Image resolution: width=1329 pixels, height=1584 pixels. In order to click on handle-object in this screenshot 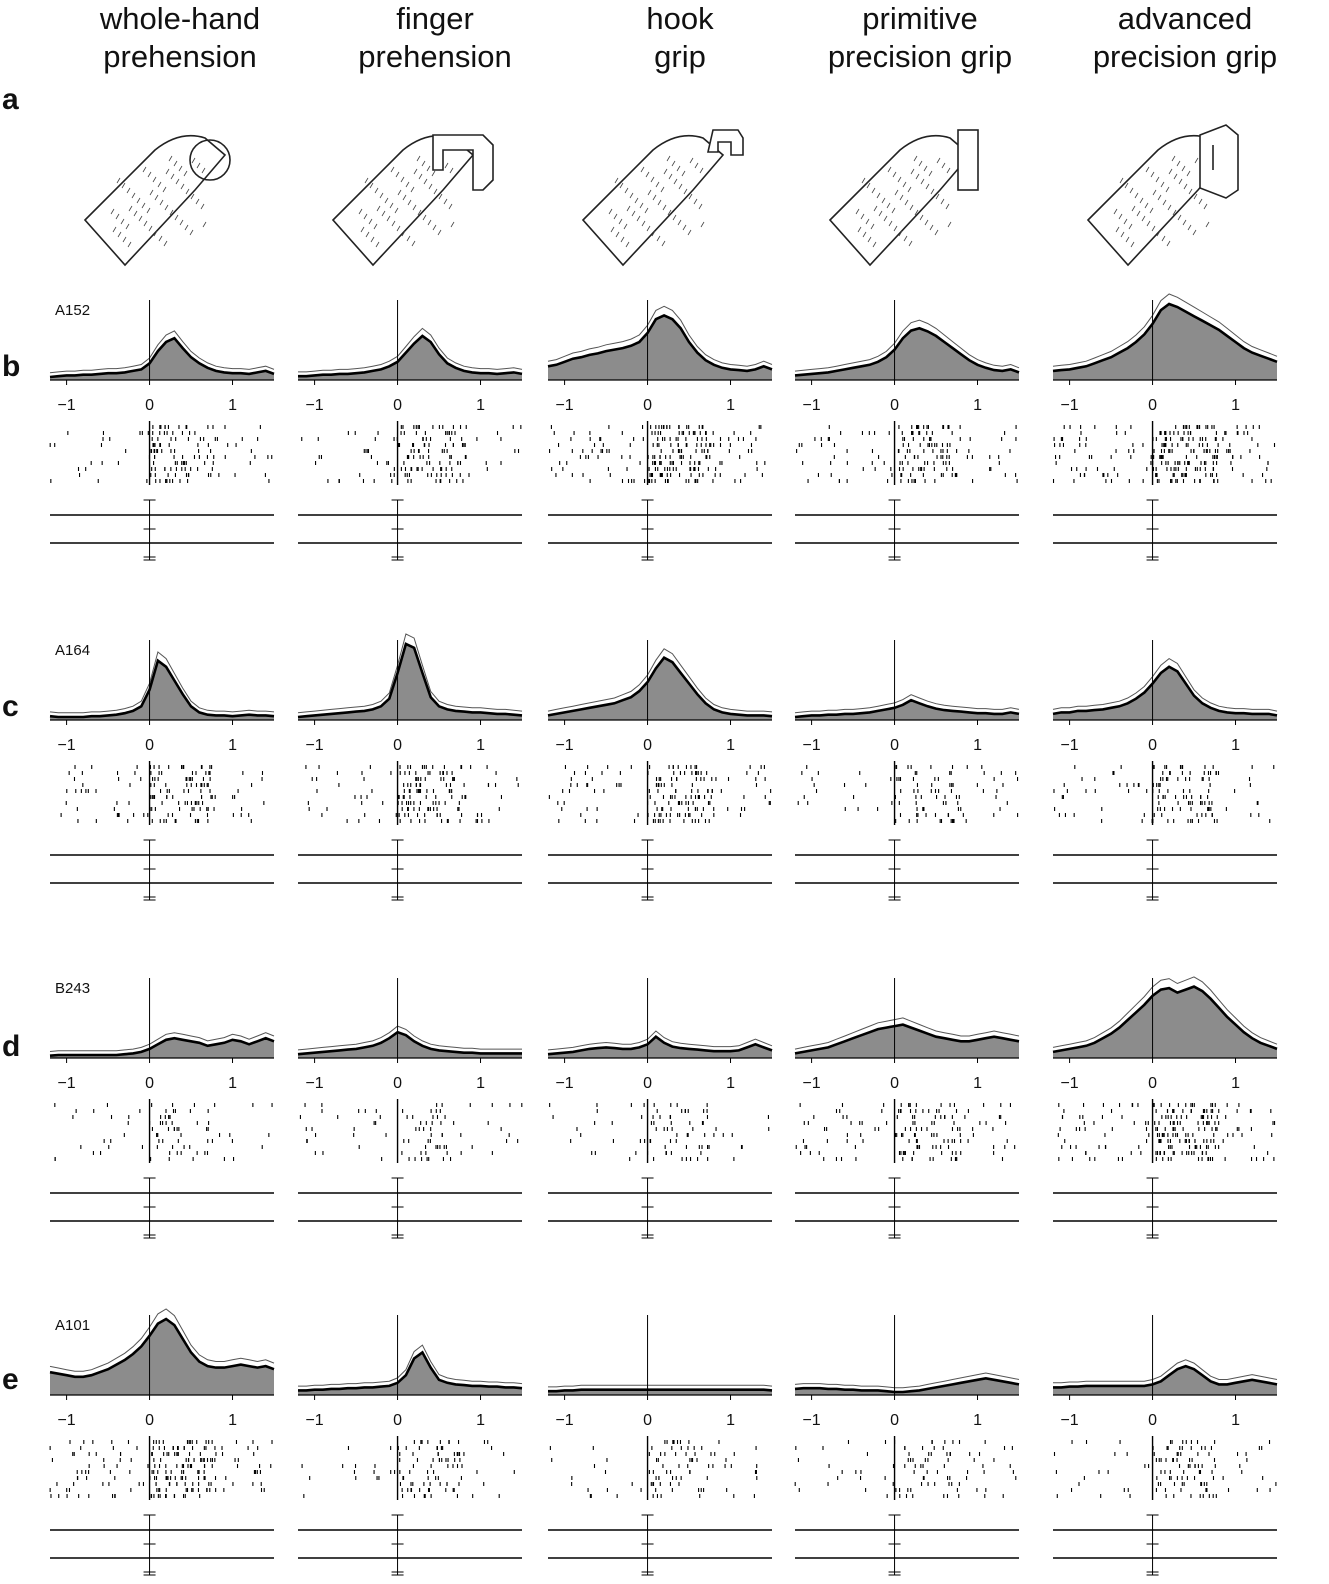, I will do `click(725, 142)`.